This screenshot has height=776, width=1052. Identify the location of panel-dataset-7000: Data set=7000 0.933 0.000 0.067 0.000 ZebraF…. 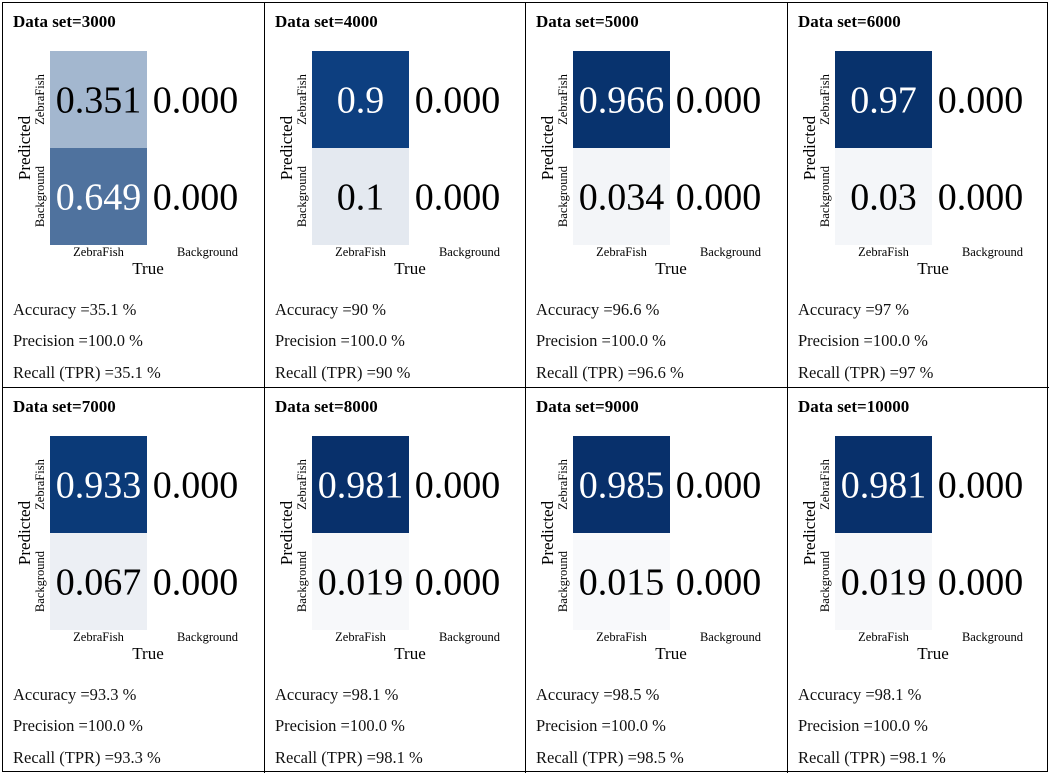
(134, 580).